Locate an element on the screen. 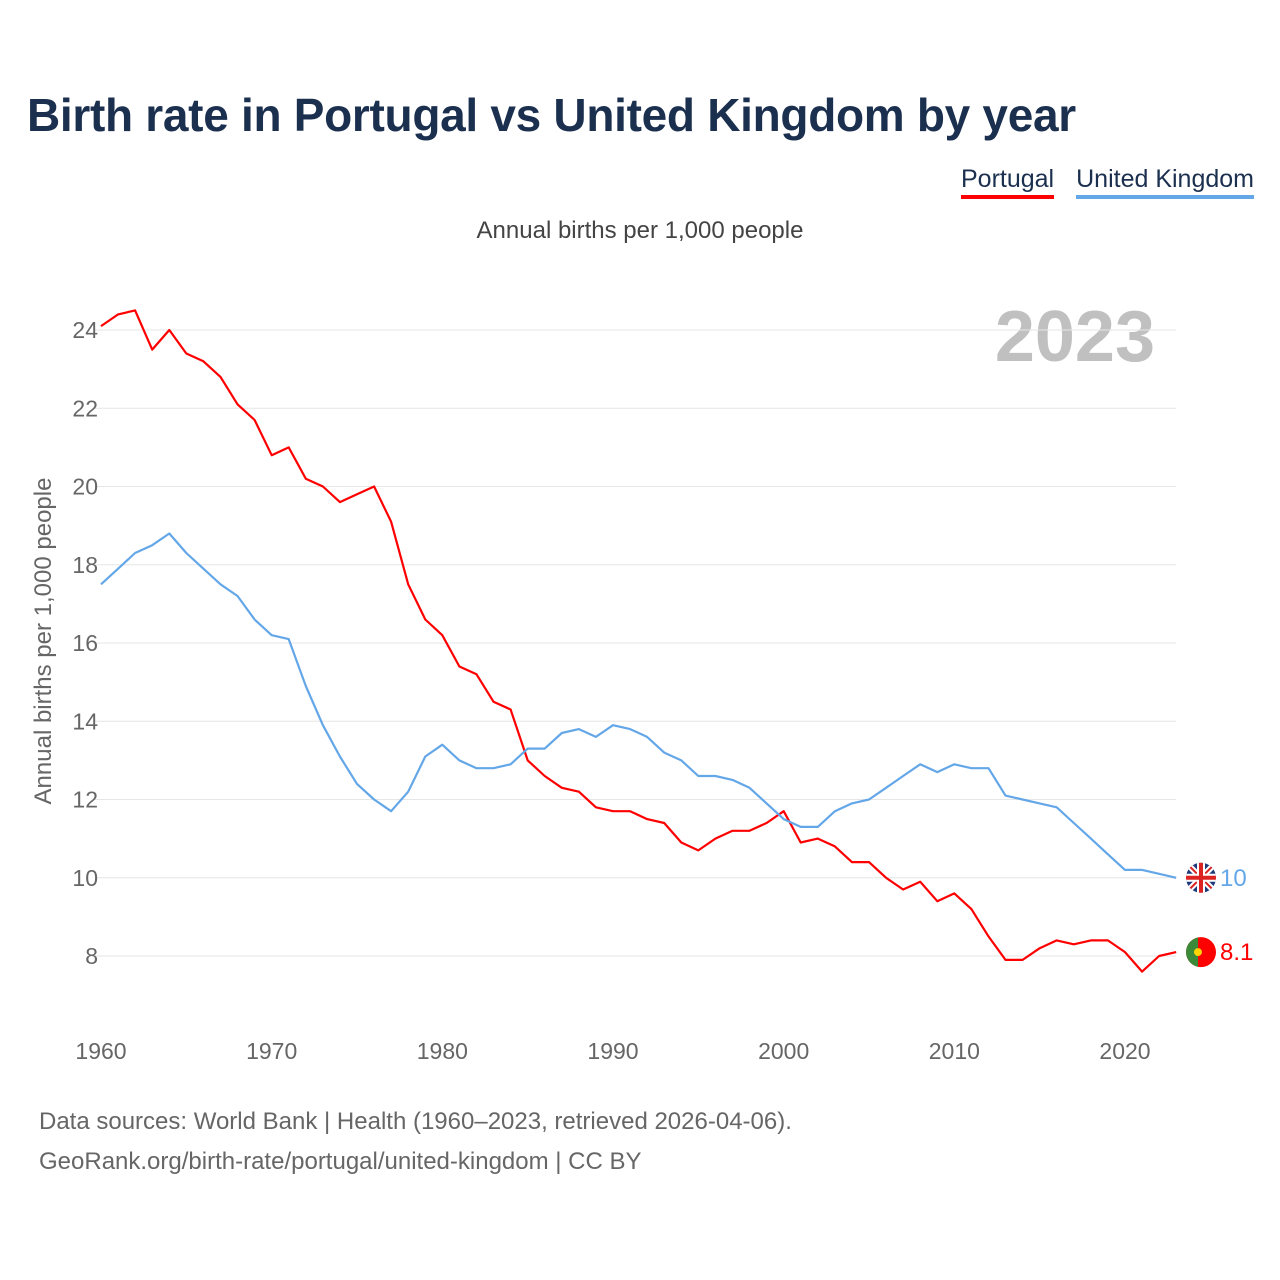 This screenshot has height=1280, width=1280. legend-united-kingdom: United Kingdom is located at coordinates (1165, 182).